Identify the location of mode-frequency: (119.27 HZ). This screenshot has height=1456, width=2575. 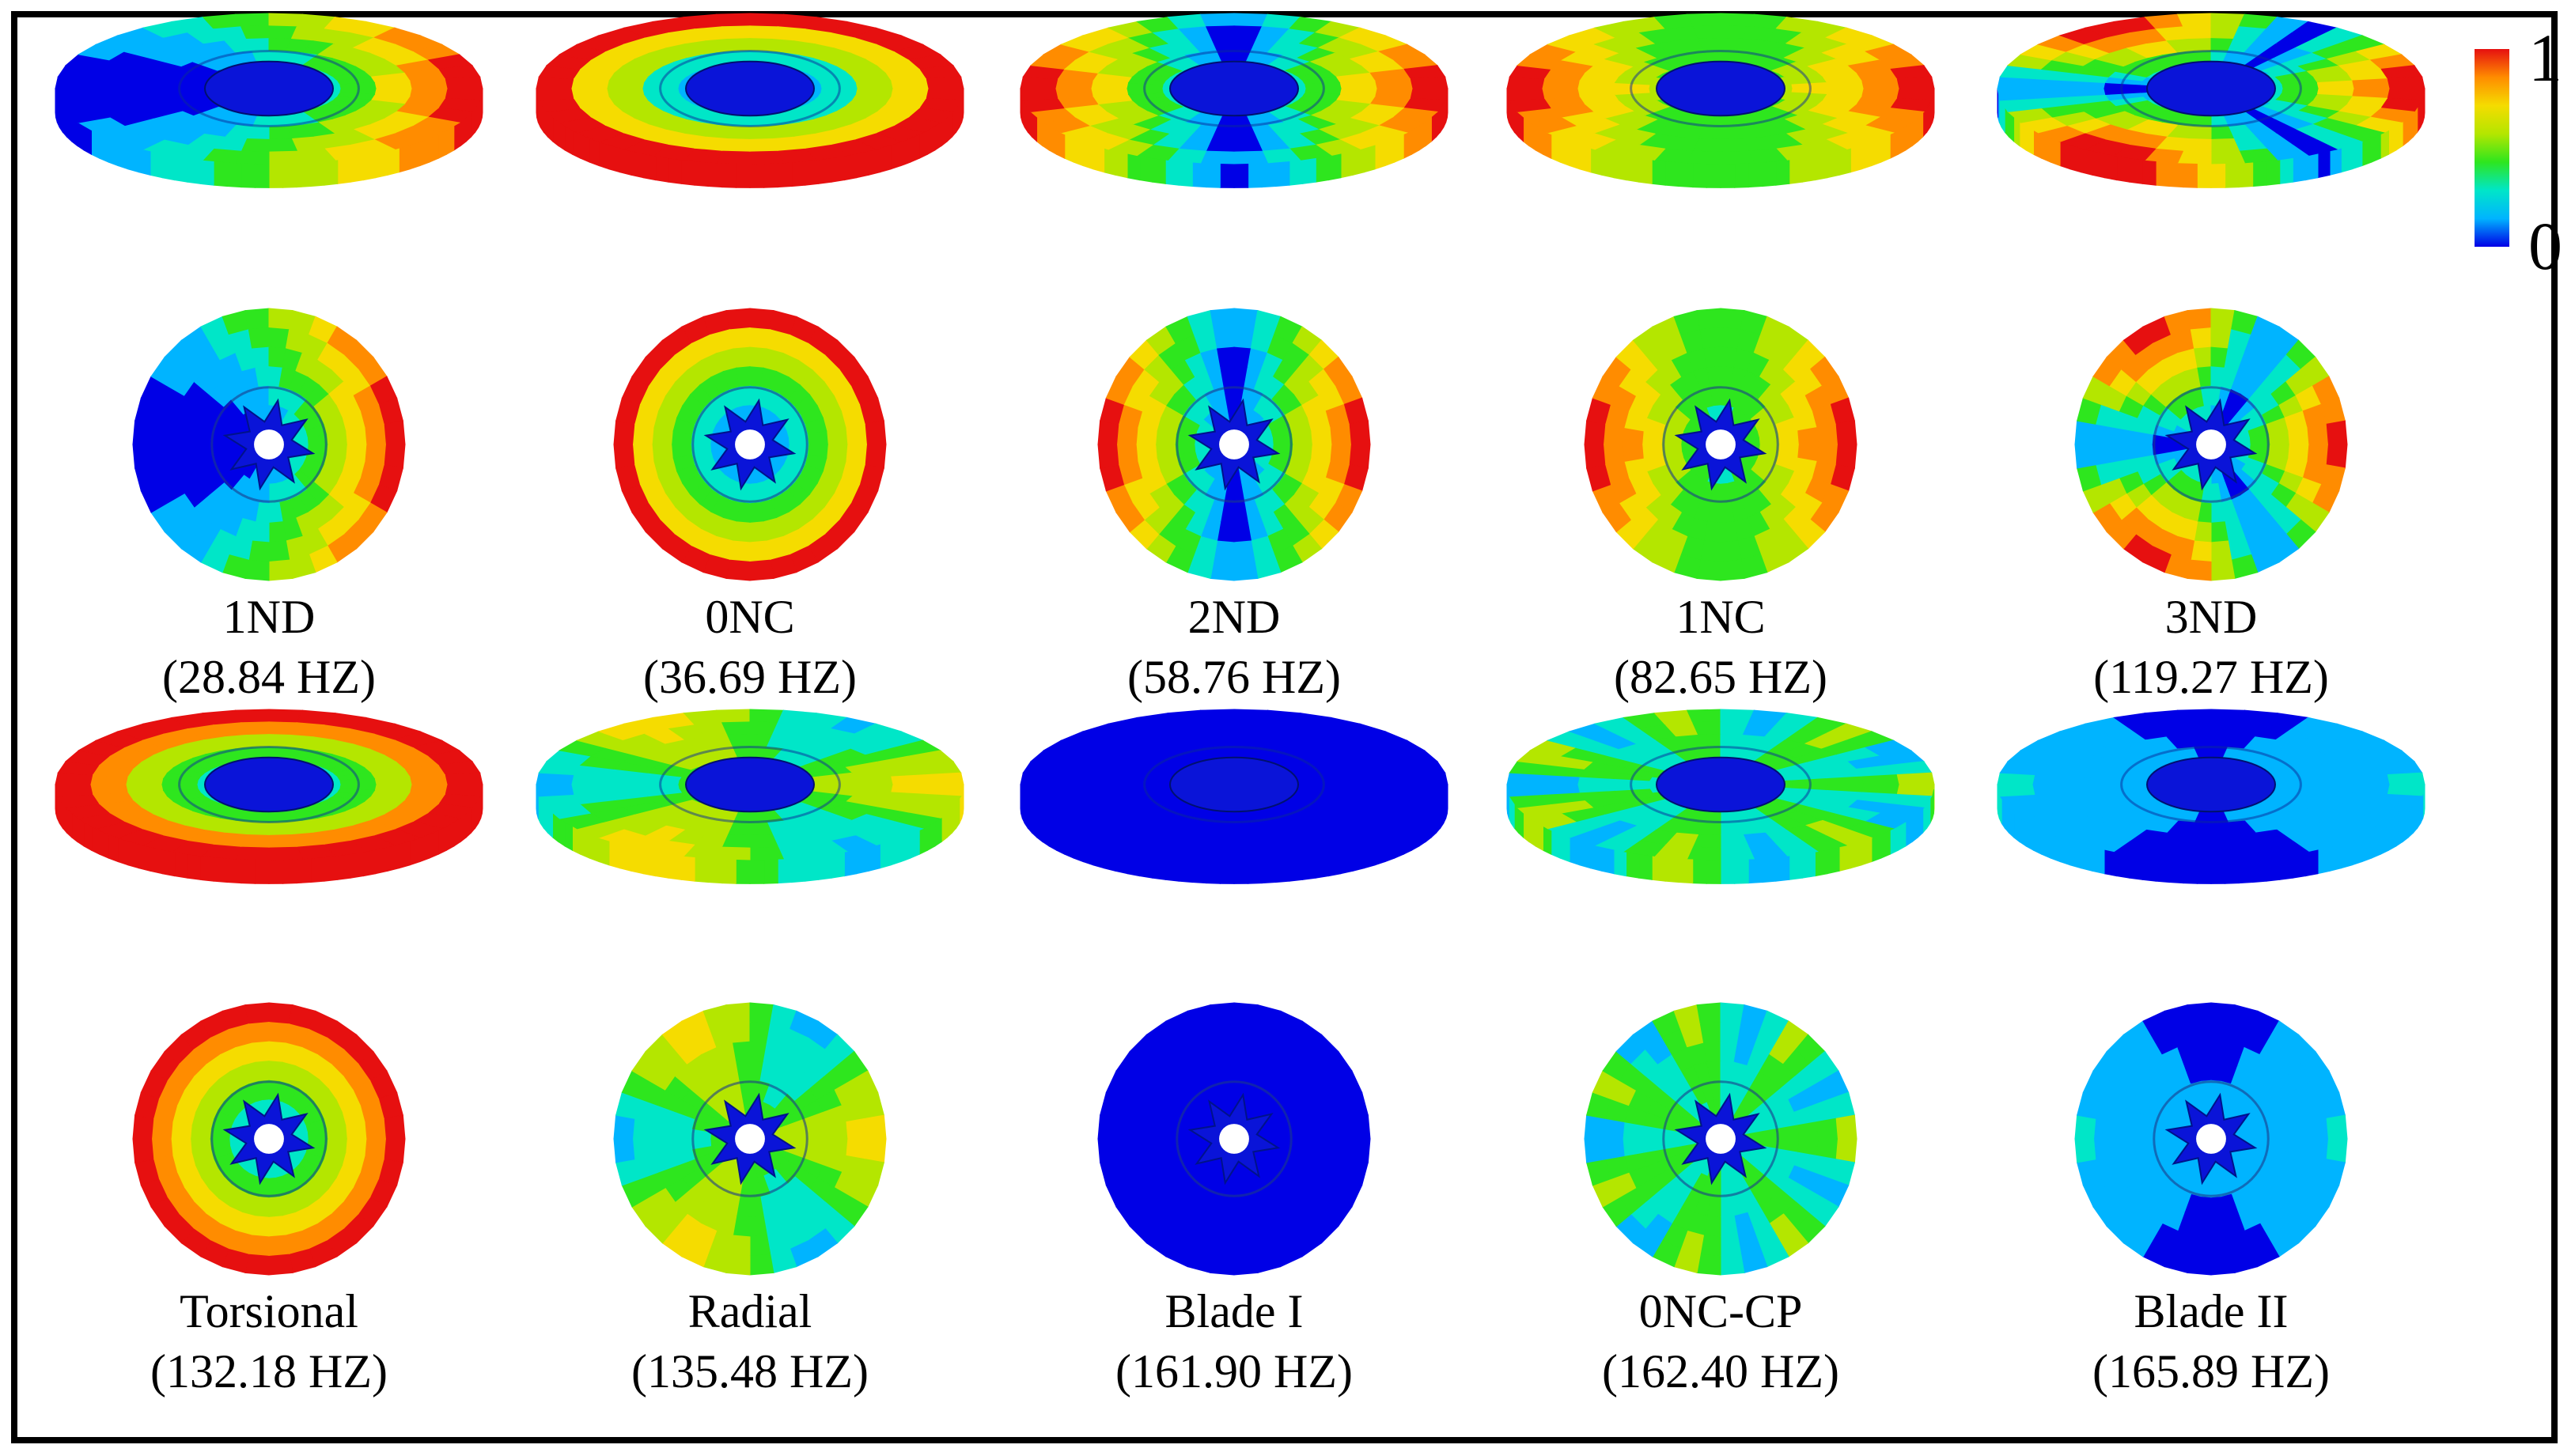
(2211, 677).